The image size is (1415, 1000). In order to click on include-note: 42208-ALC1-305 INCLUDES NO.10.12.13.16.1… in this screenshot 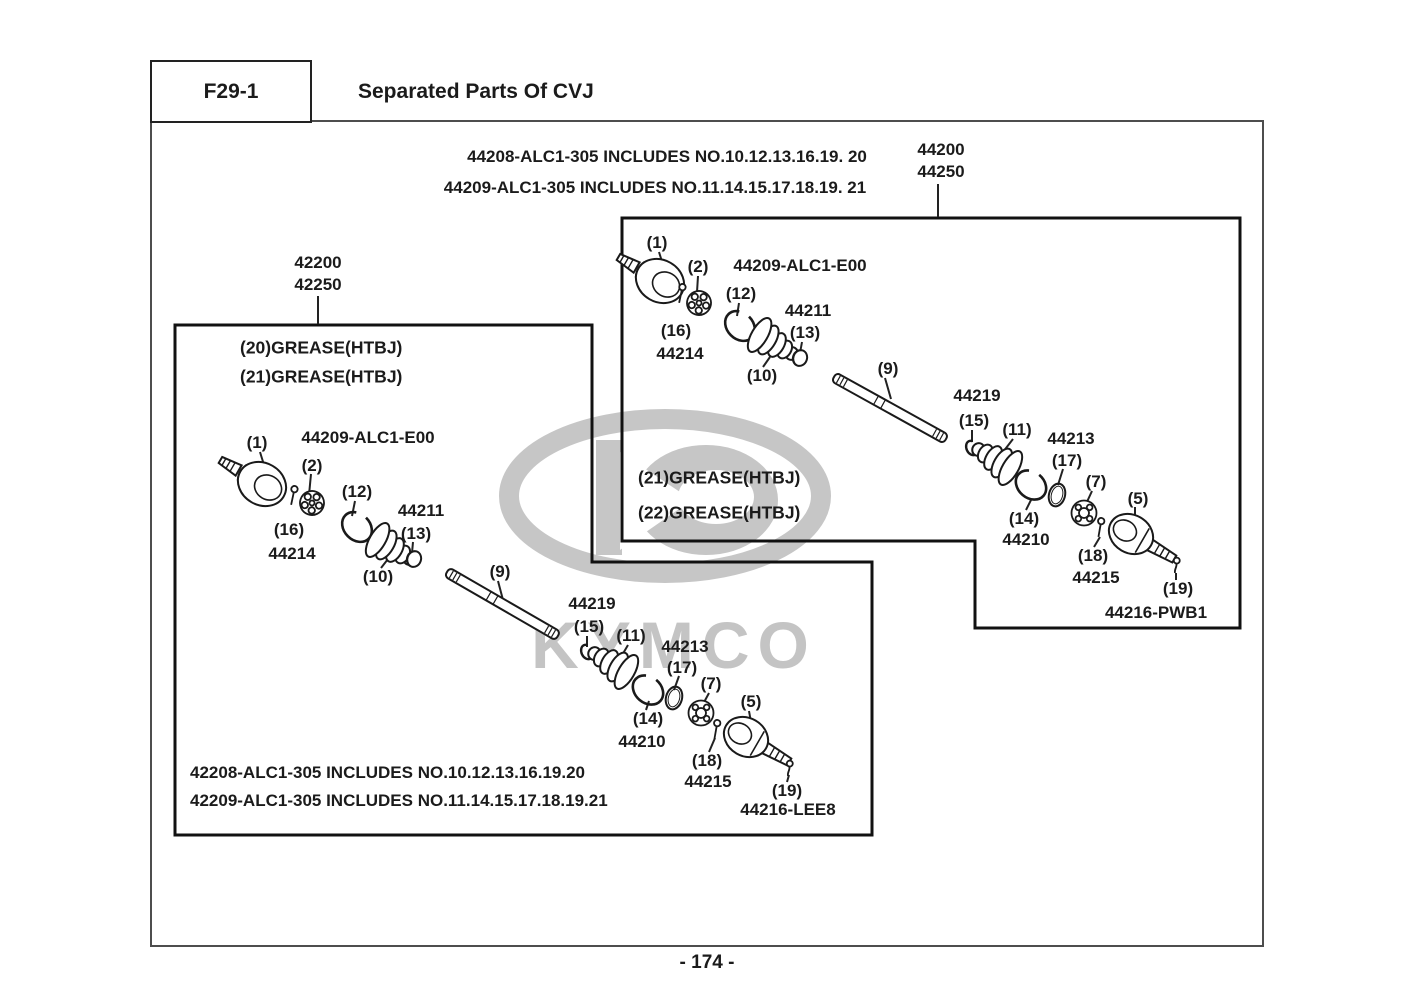, I will do `click(387, 772)`.